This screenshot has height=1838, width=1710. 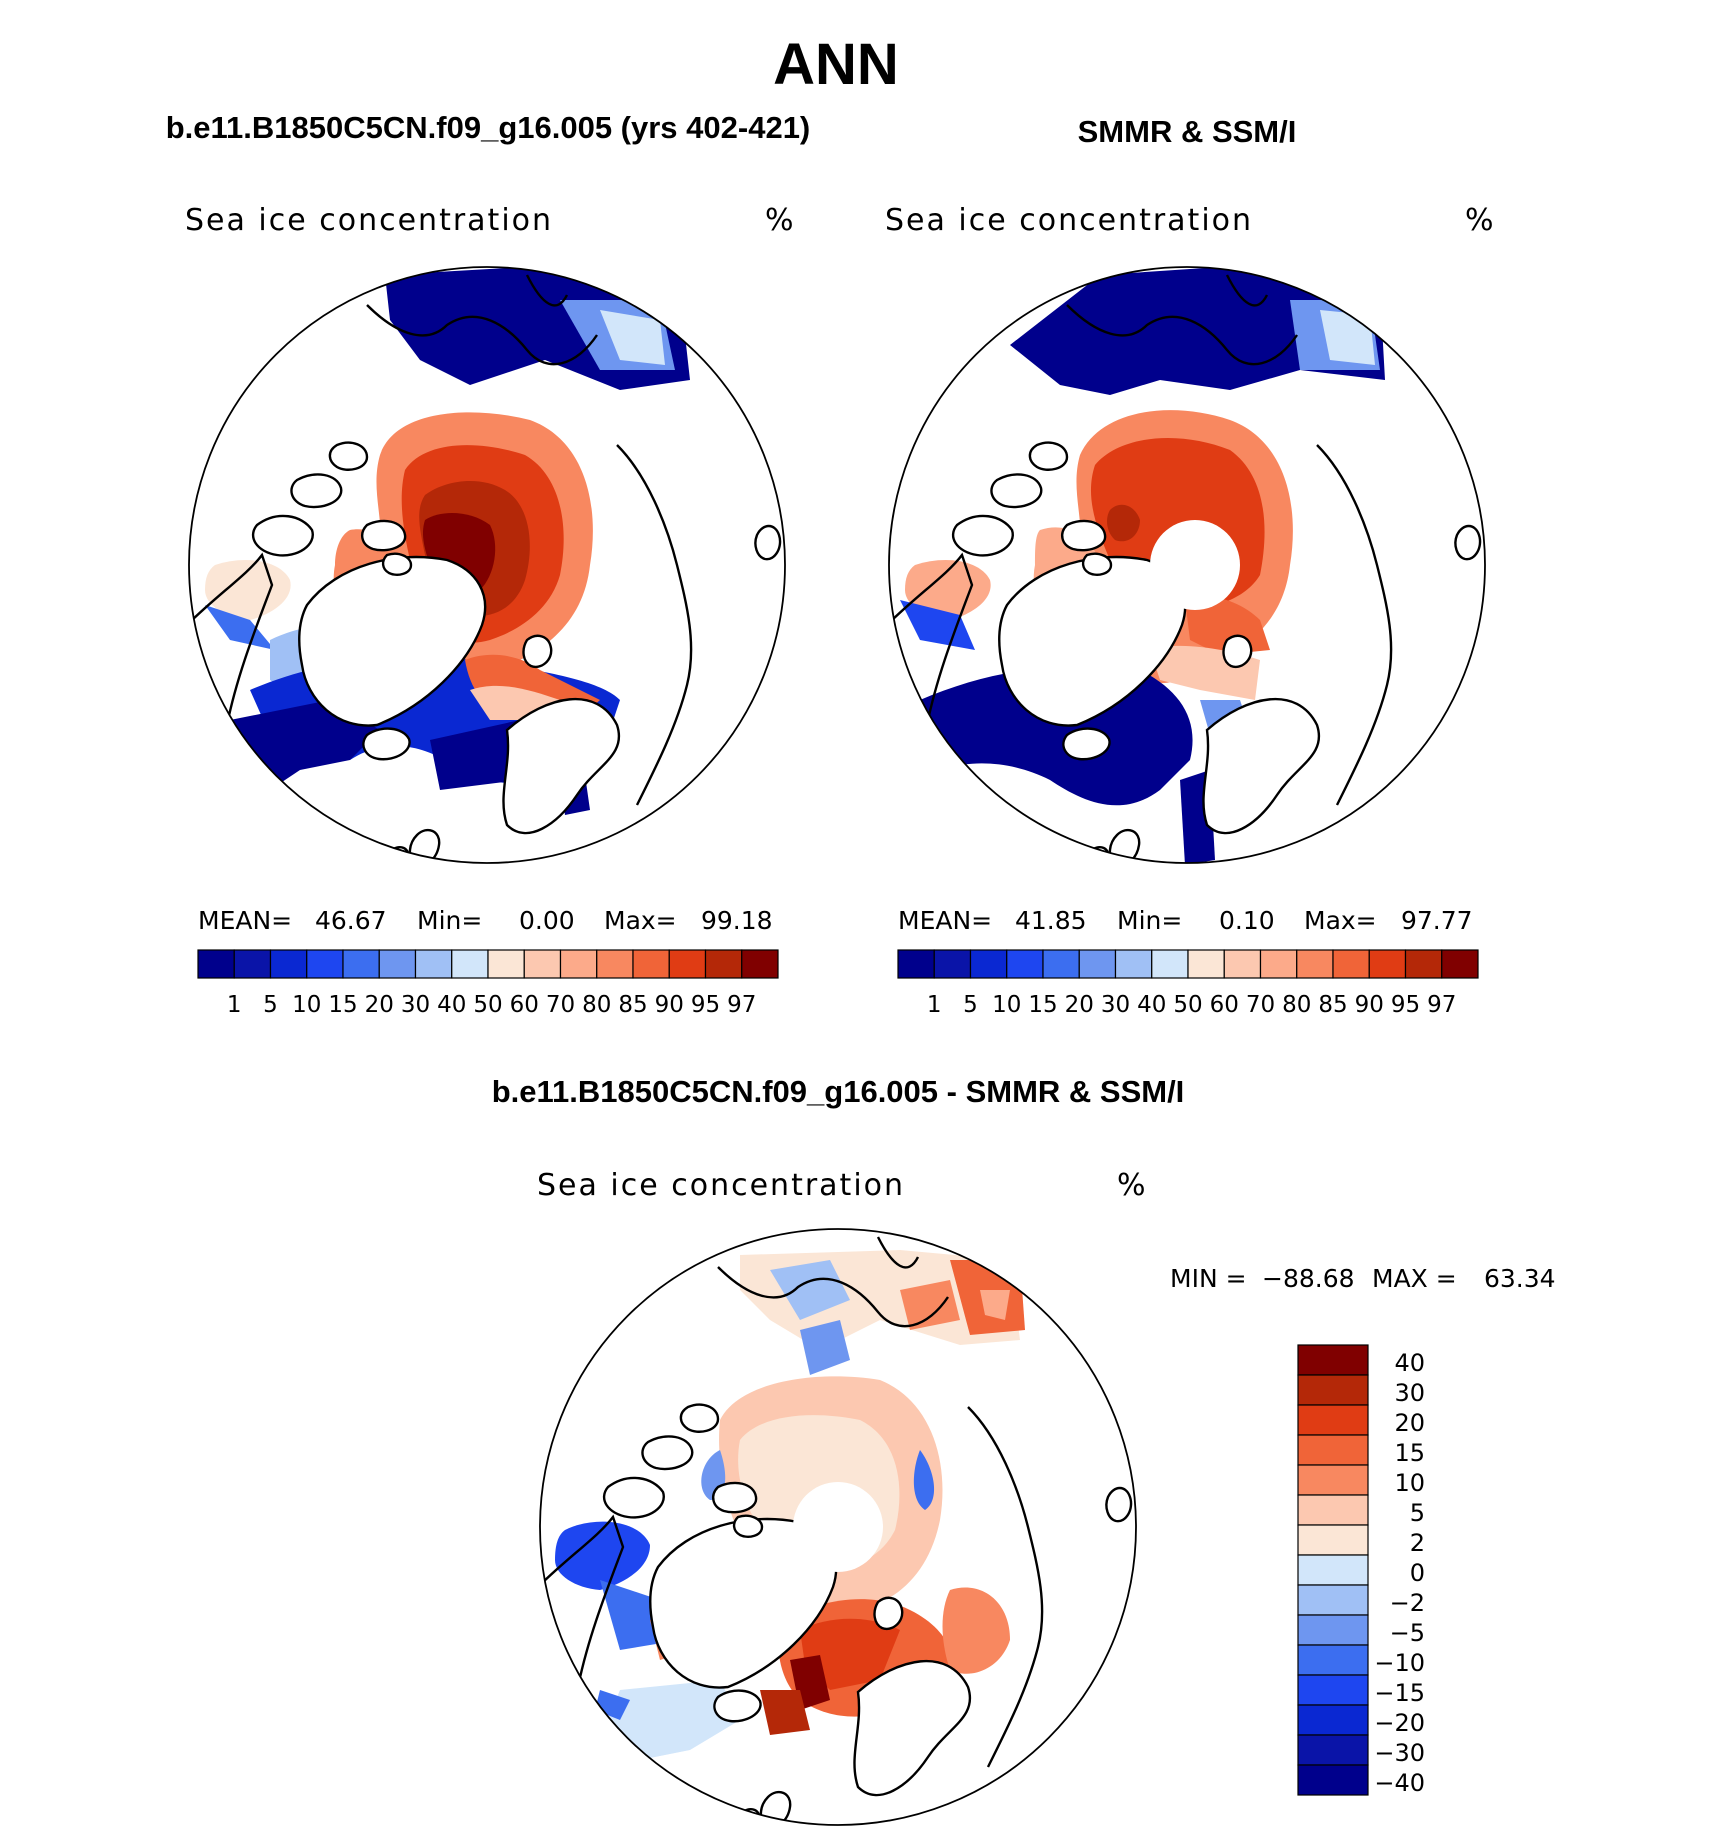 I want to click on colorbar-tick-label: 60, so click(x=524, y=1005).